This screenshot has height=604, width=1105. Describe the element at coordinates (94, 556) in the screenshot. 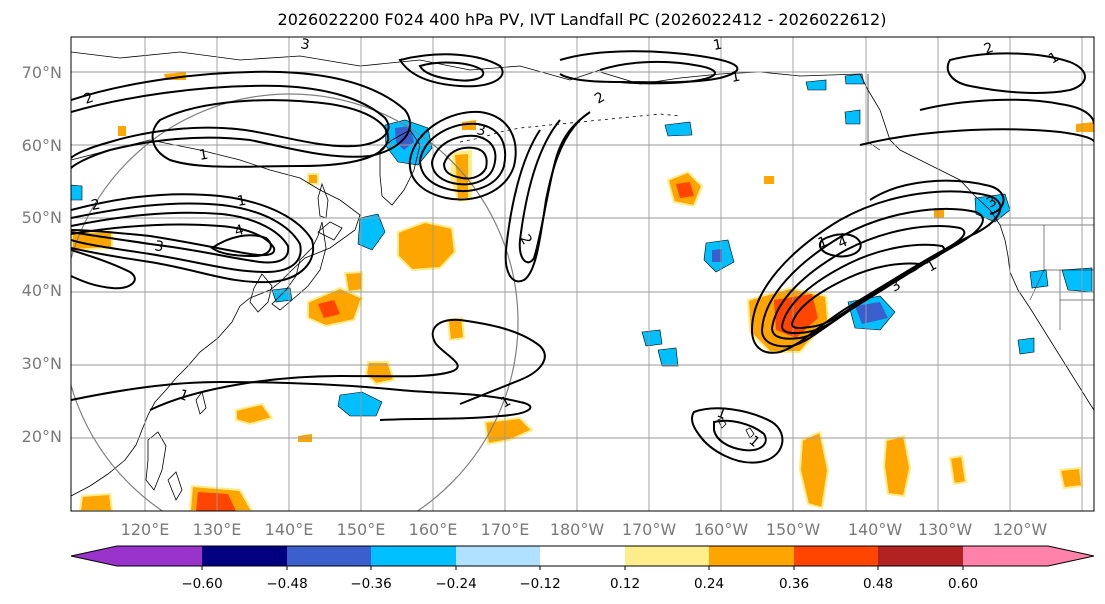

I see `colorbar-extend-min` at that location.